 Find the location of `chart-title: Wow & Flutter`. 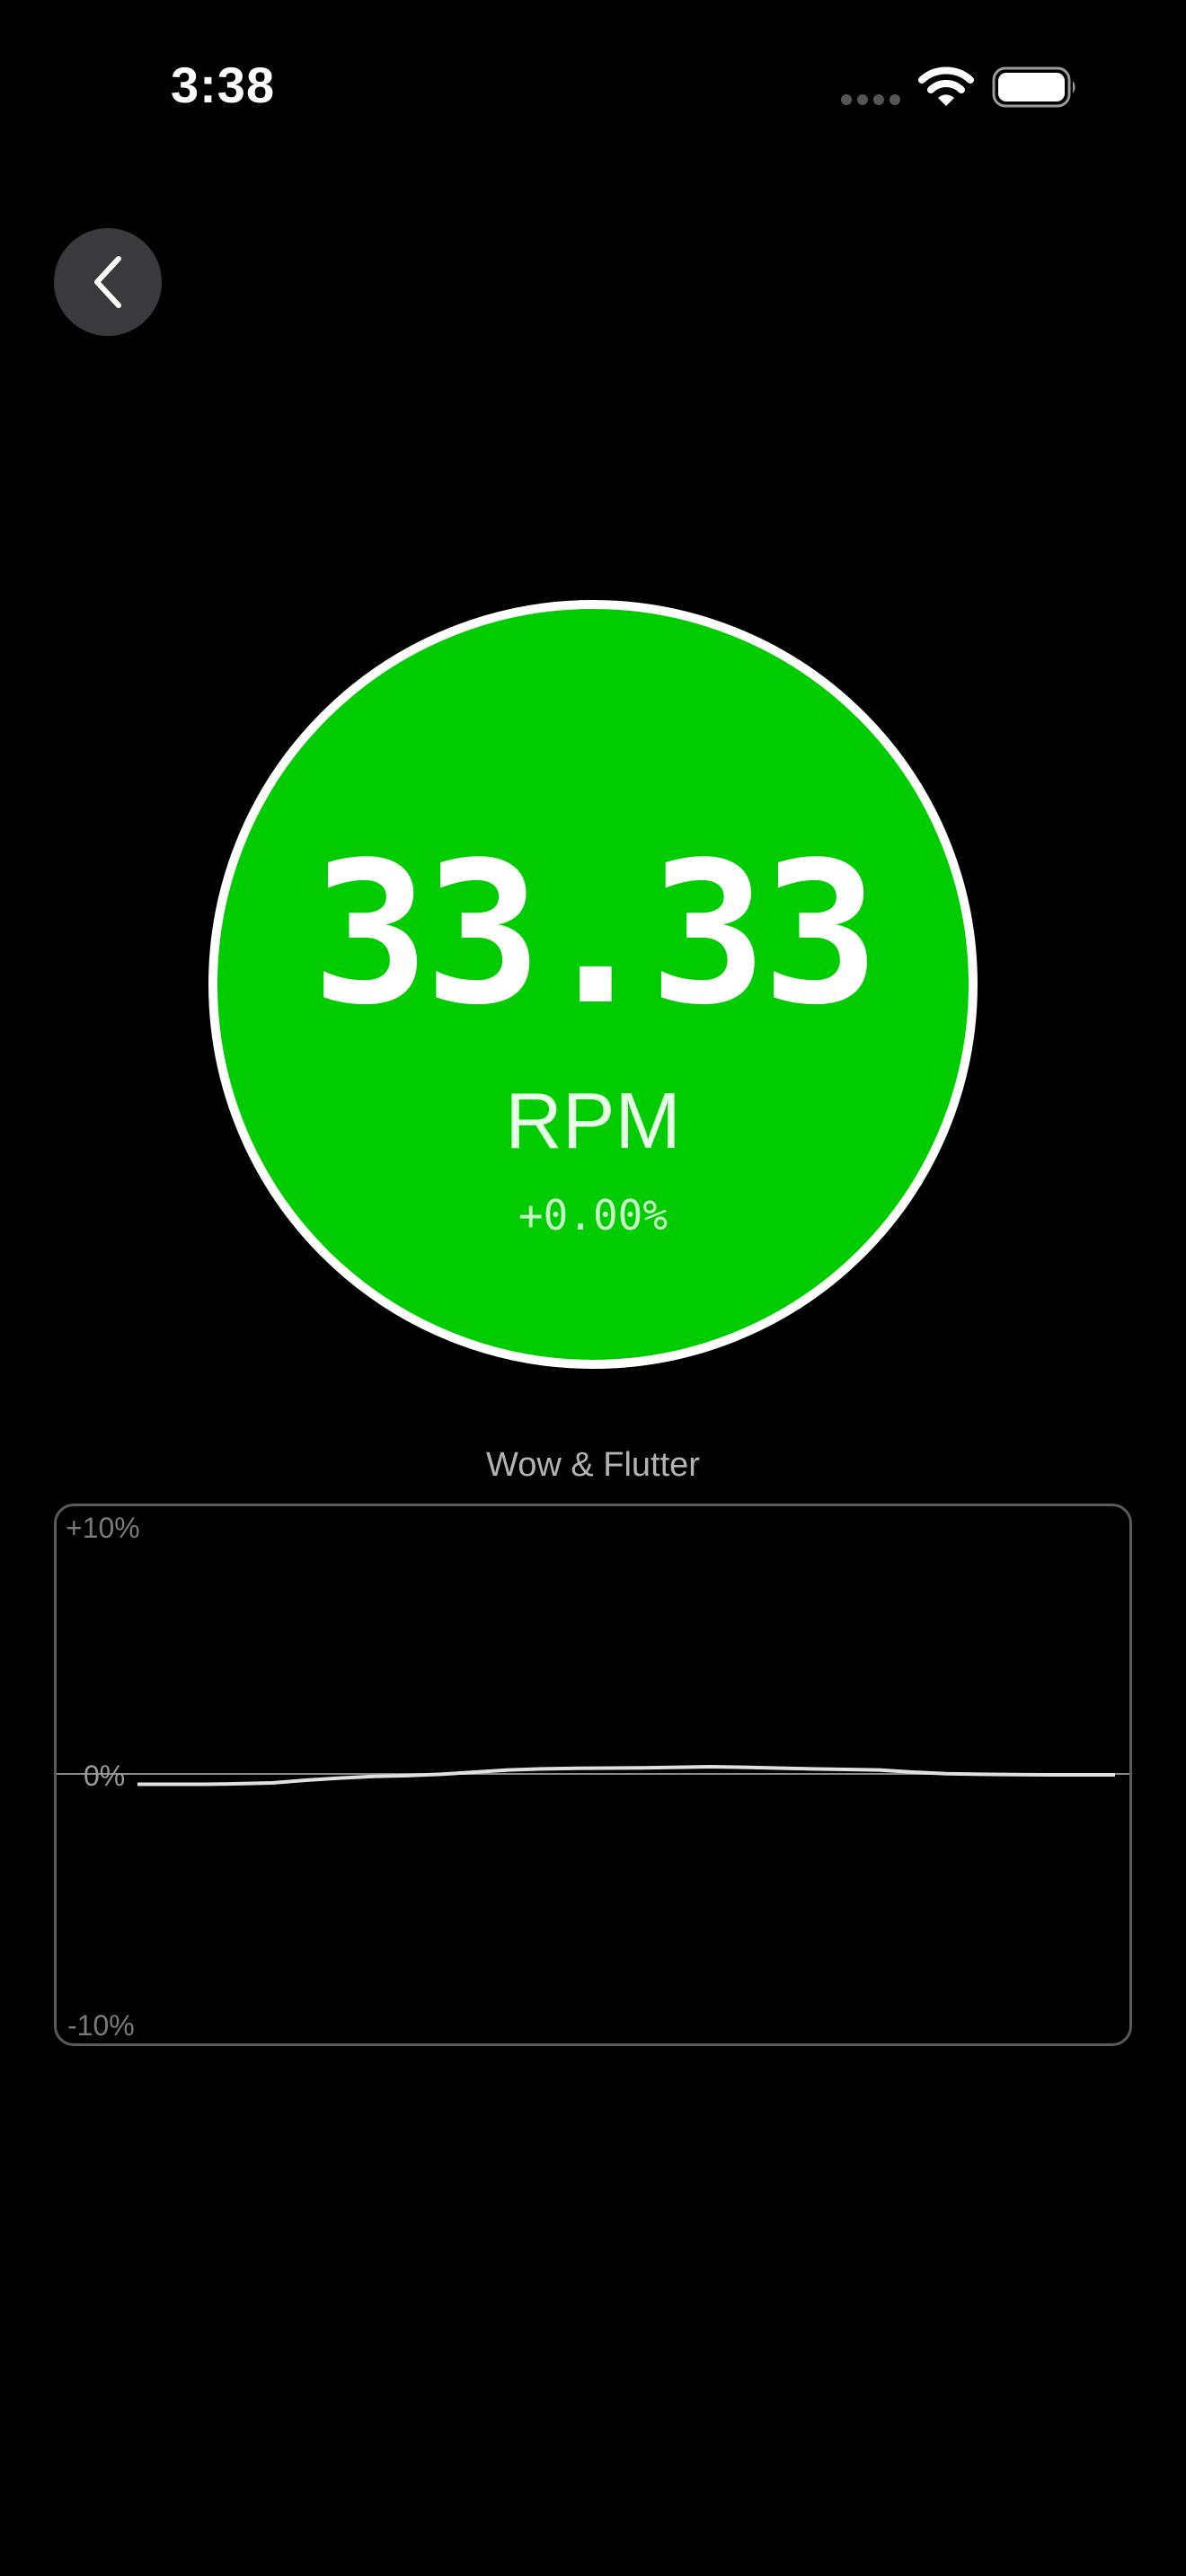

chart-title: Wow & Flutter is located at coordinates (593, 1465).